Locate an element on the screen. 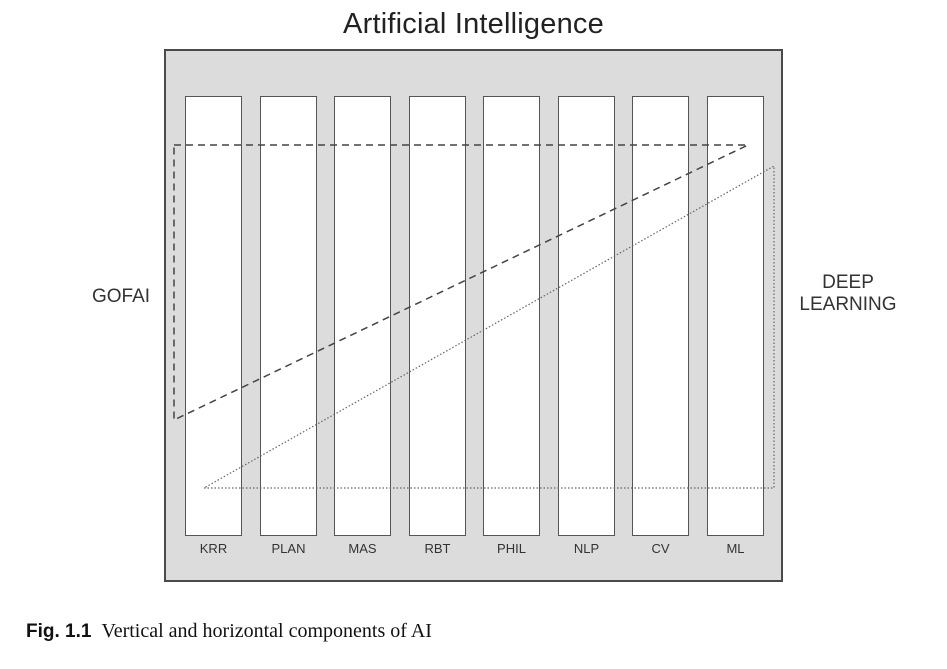  column-label-nlp: NLP is located at coordinates (586, 548).